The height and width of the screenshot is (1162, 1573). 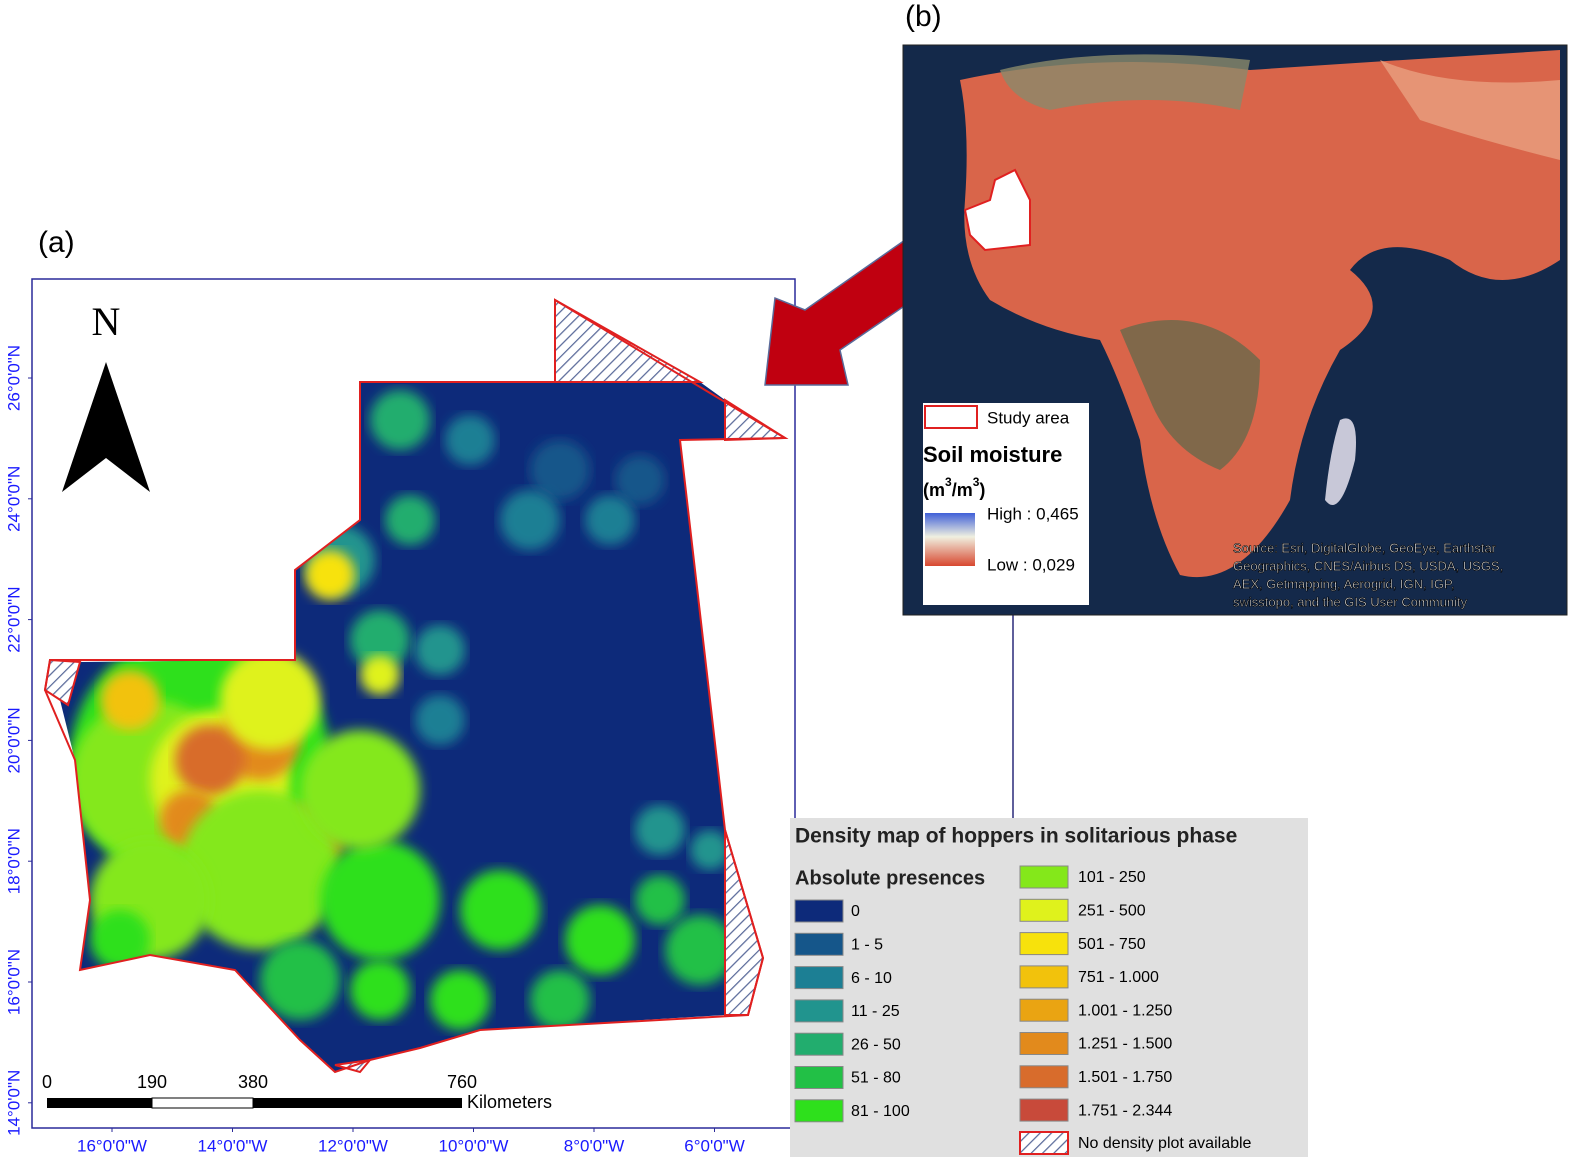 I want to click on scale-label: 380, so click(x=253, y=1082).